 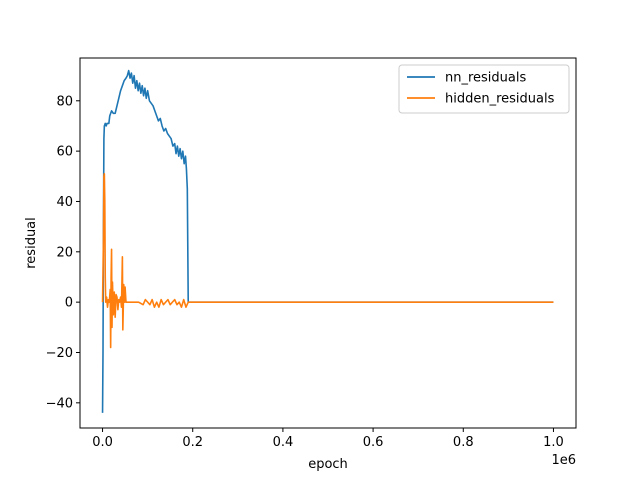 What do you see at coordinates (102, 442) in the screenshot?
I see `x-tick-label: 0.0` at bounding box center [102, 442].